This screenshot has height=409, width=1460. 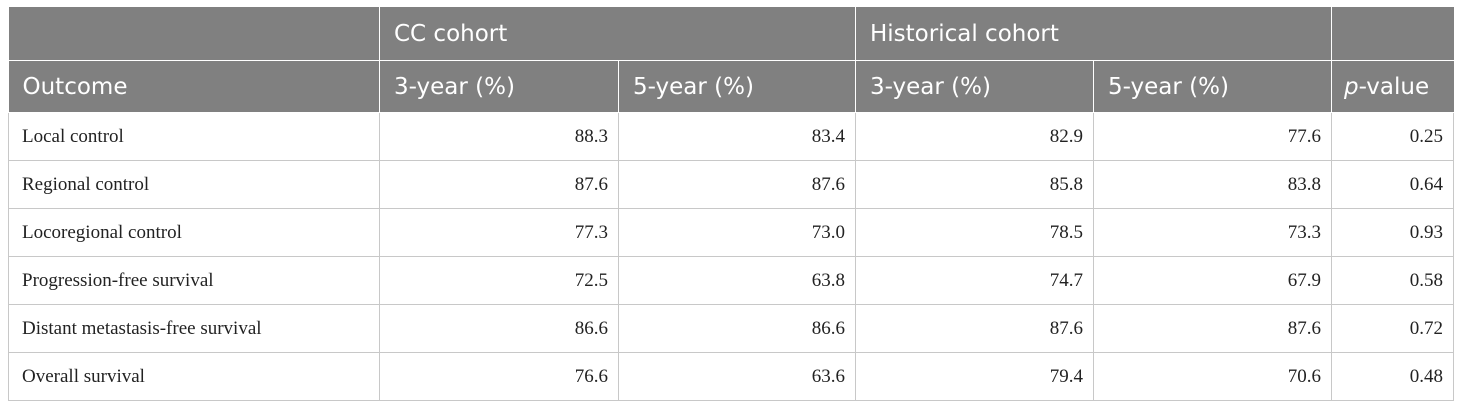 I want to click on cc-5-year-cell: 83.4, so click(x=737, y=136).